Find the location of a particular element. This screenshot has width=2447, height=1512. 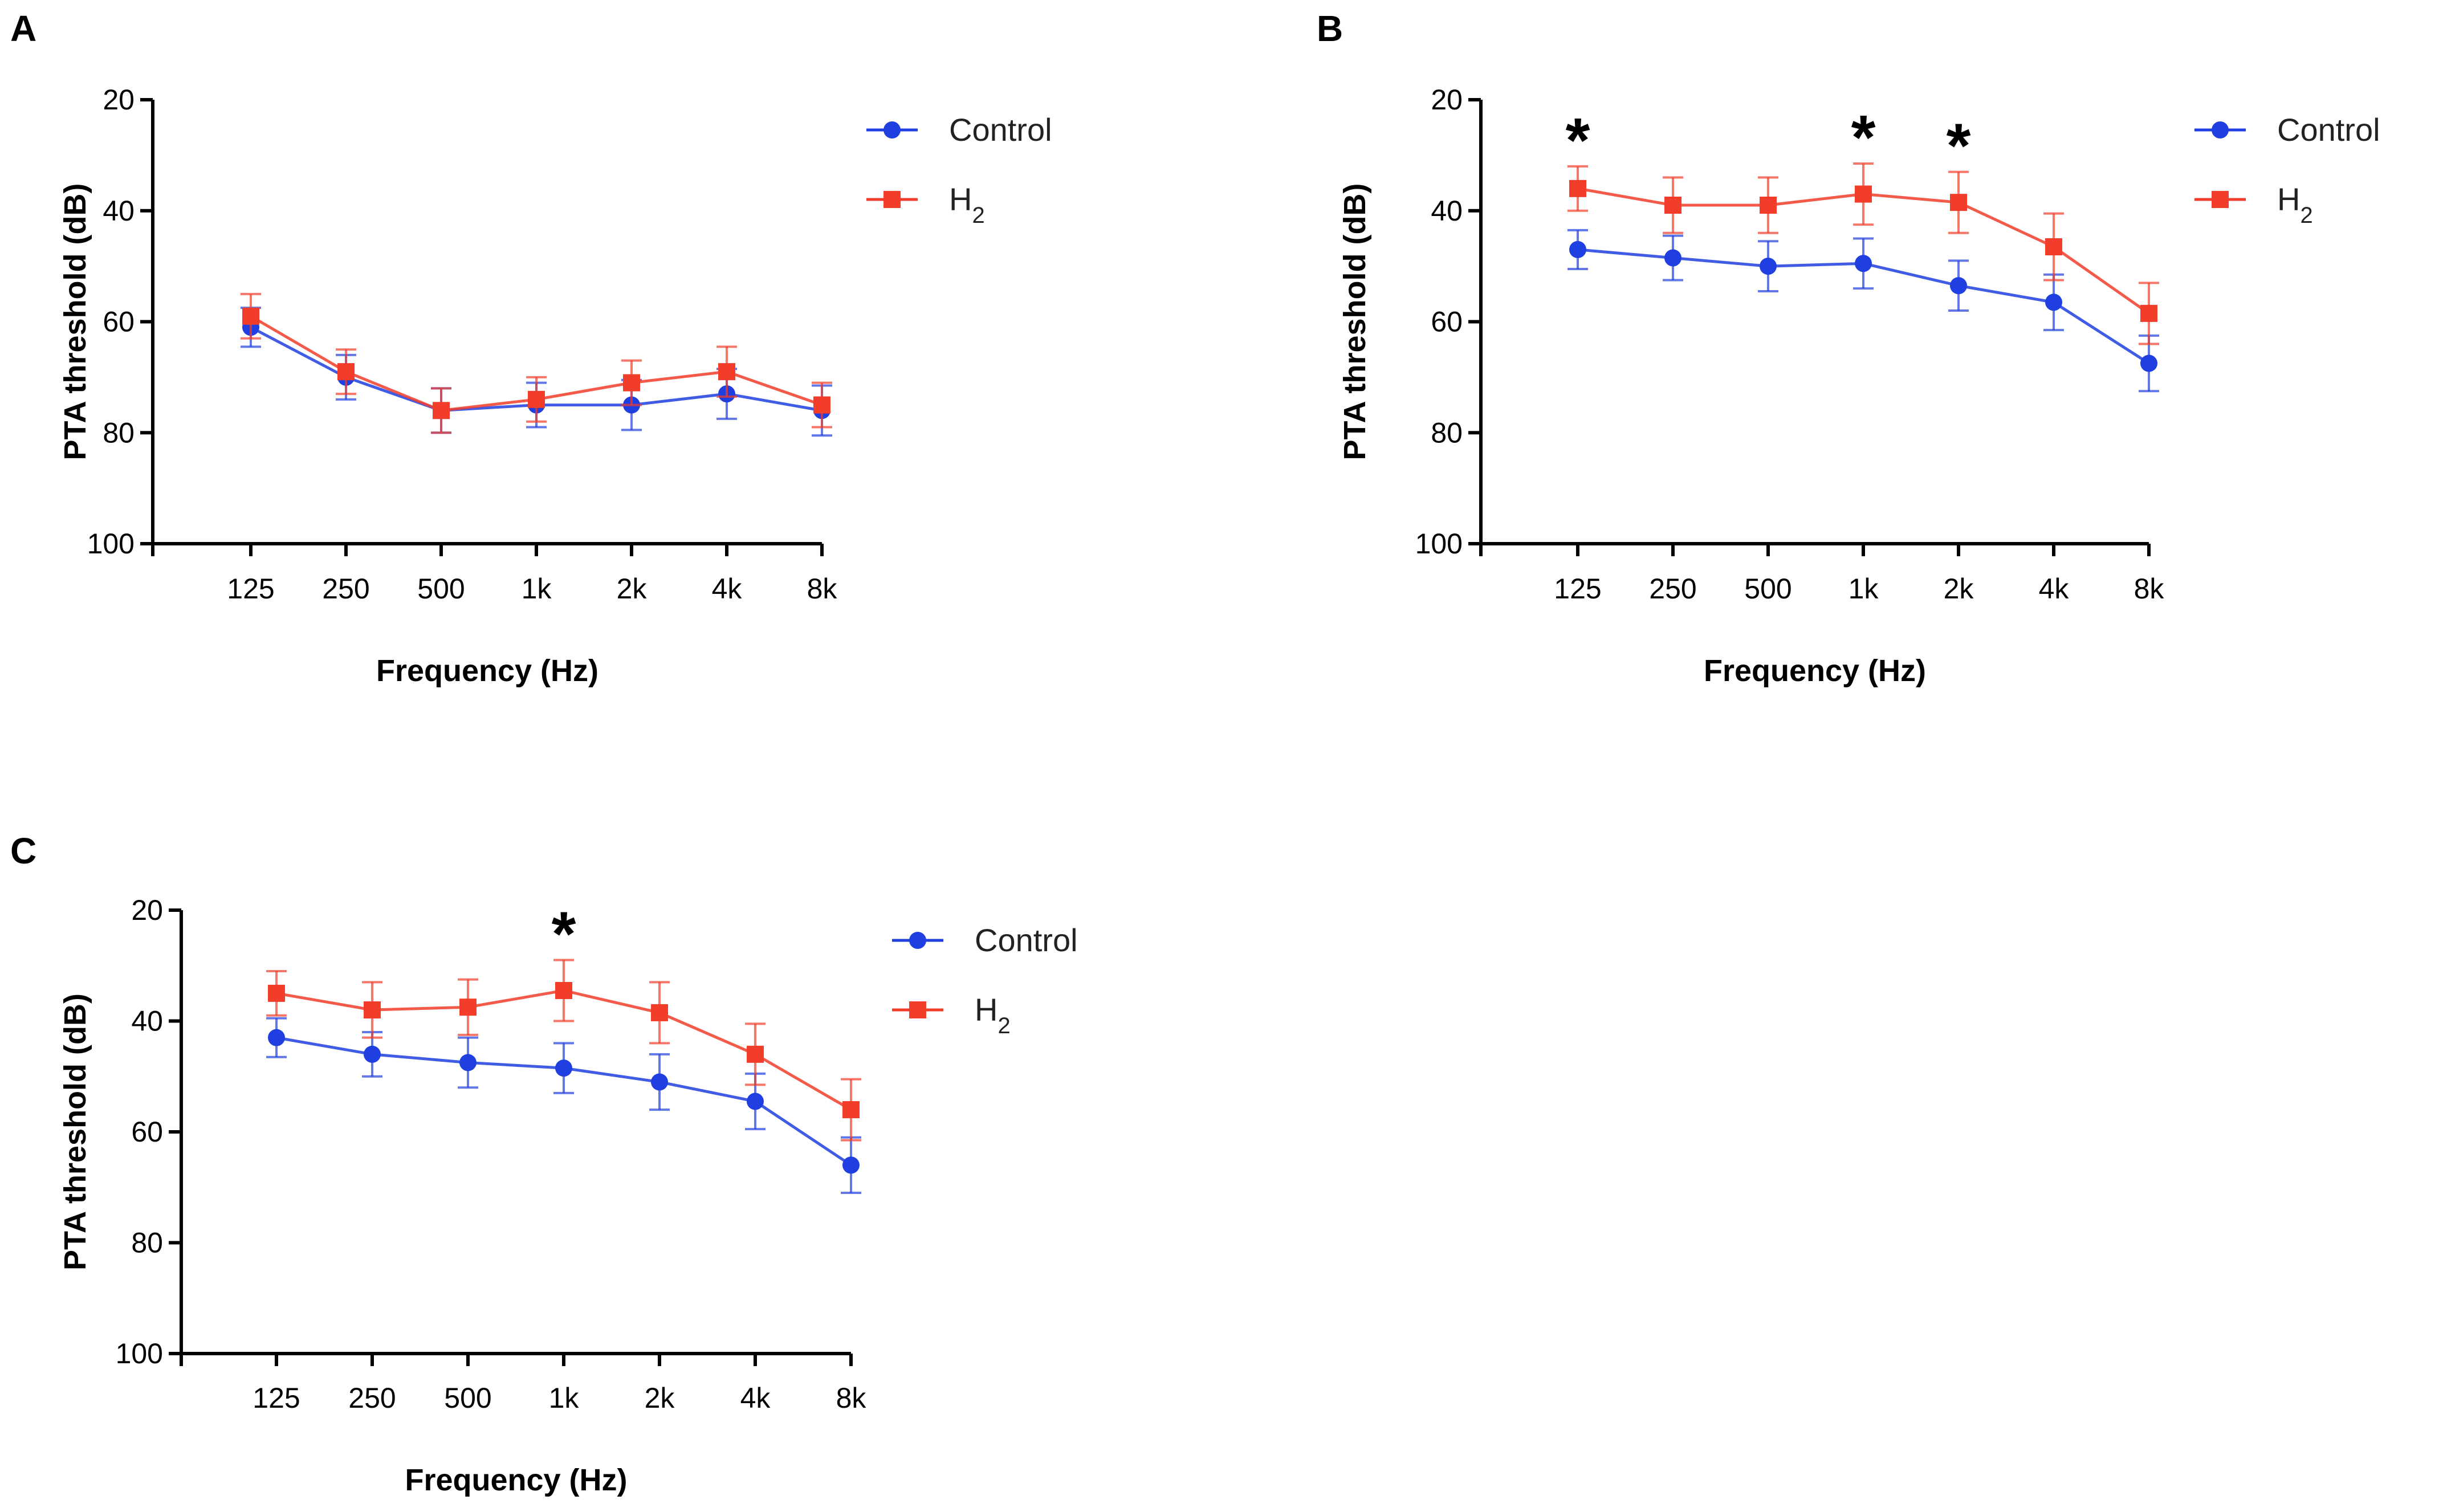

y-tick-label: 20 is located at coordinates (119, 100).